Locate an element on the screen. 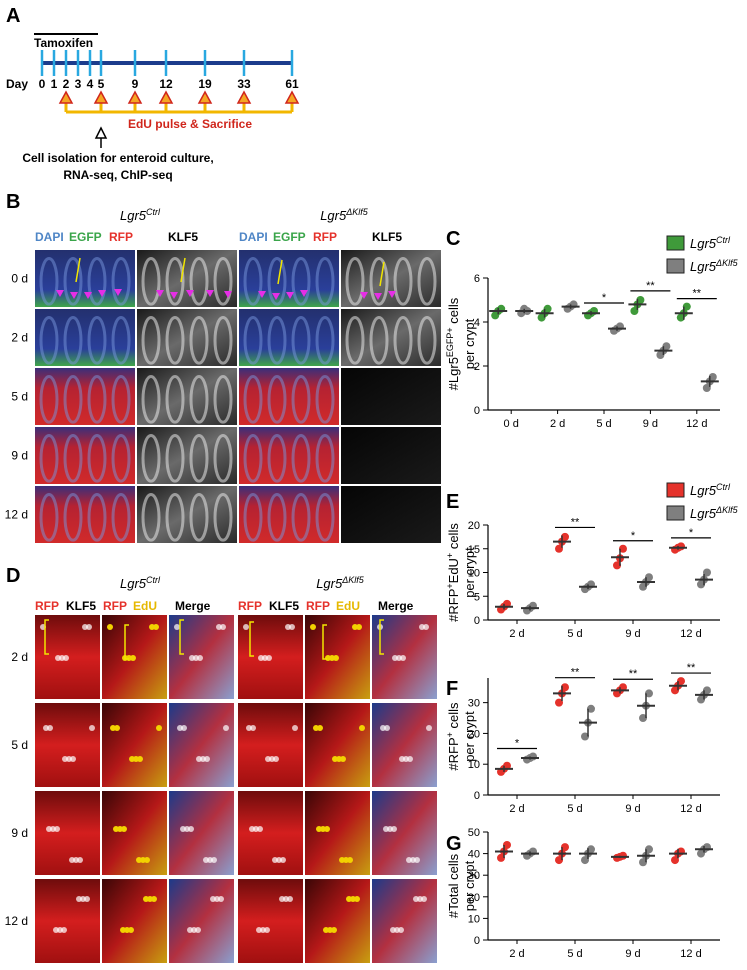 The width and height of the screenshot is (747, 970). legend-swatch is located at coordinates (675, 266).